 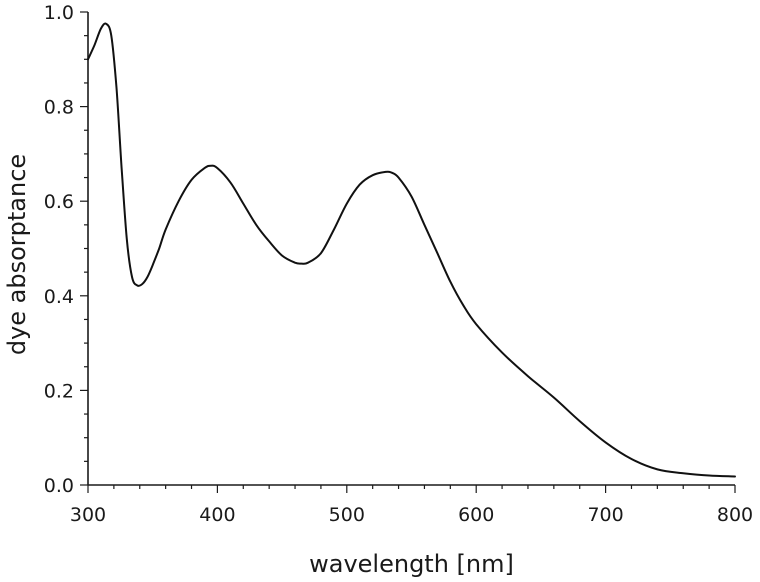 What do you see at coordinates (735, 515) in the screenshot?
I see `x-tick-label: 800` at bounding box center [735, 515].